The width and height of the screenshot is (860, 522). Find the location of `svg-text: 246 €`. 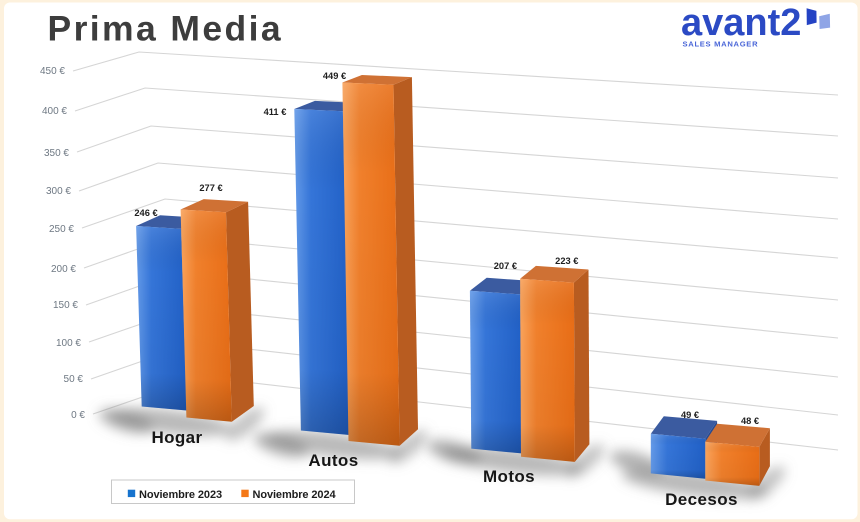

svg-text: 246 € is located at coordinates (145, 213).